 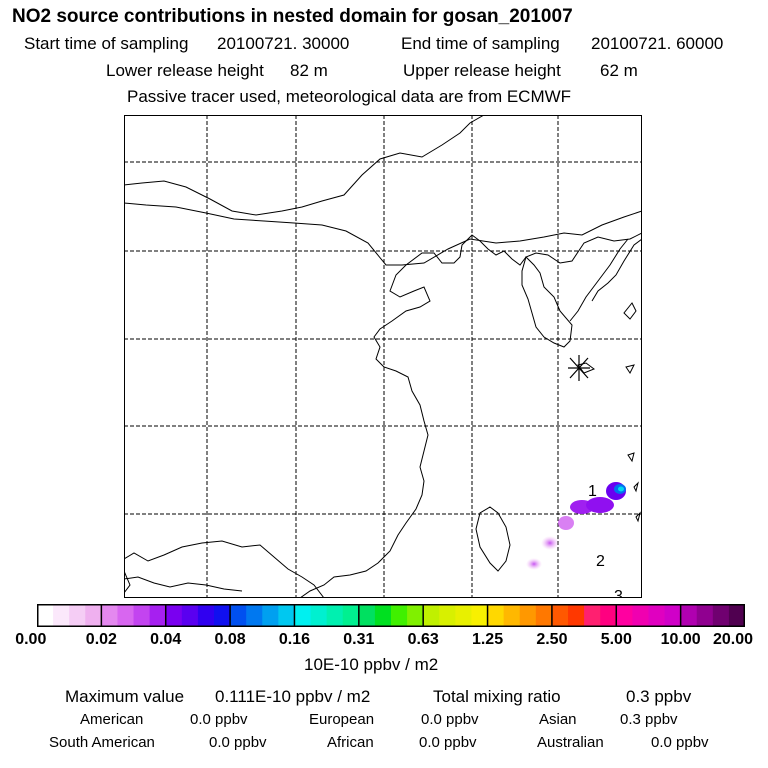 What do you see at coordinates (592, 491) in the screenshot?
I see `trajectory-label-1: 1` at bounding box center [592, 491].